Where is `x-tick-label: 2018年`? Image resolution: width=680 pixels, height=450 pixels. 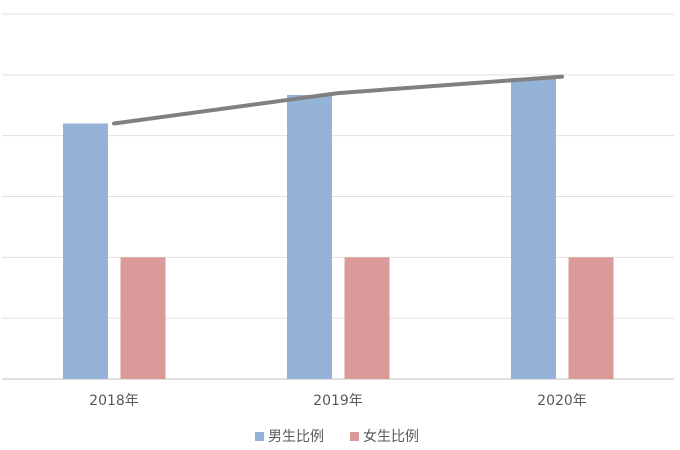 x-tick-label: 2018年 is located at coordinates (114, 401).